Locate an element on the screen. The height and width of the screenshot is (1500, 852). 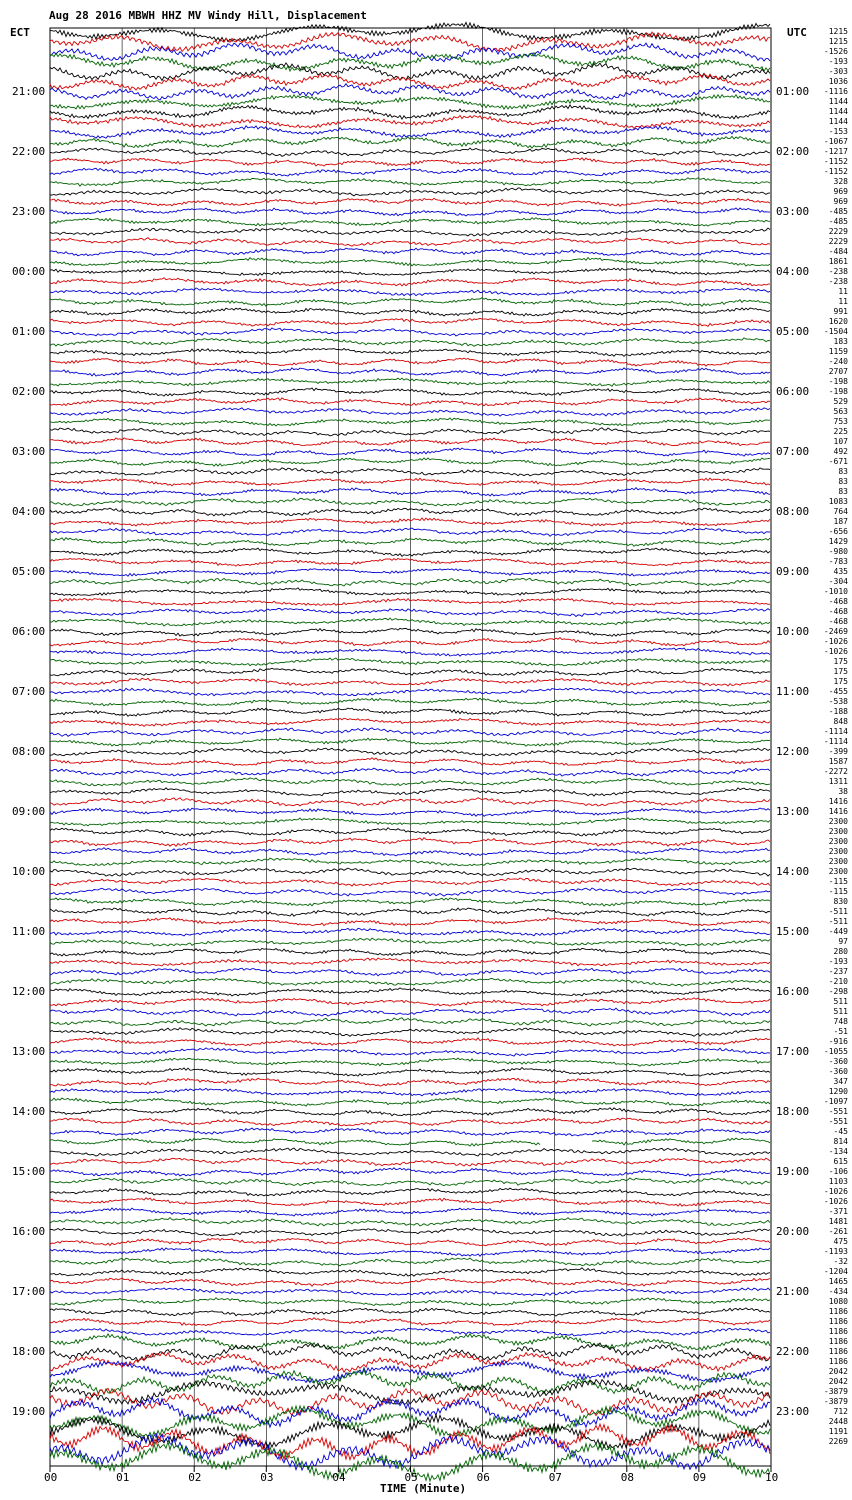
right-hour-label: 05:00 is located at coordinates (793, 331).